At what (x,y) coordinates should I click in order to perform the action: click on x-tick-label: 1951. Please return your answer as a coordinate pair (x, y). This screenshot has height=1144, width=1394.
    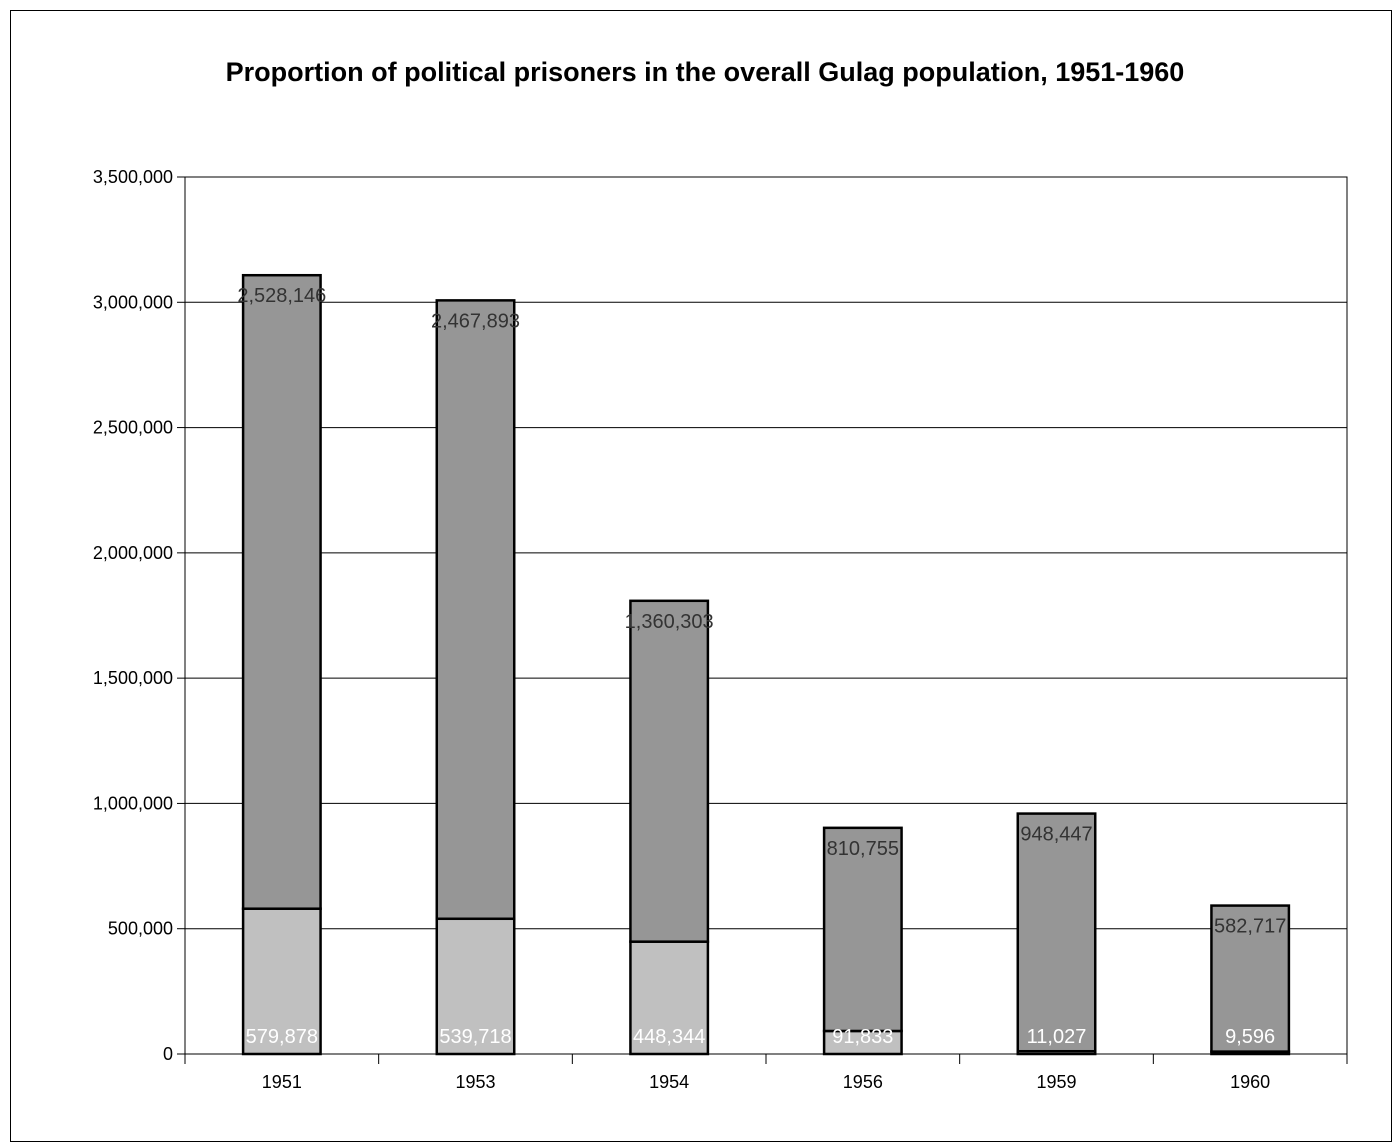
    Looking at the image, I should click on (282, 1082).